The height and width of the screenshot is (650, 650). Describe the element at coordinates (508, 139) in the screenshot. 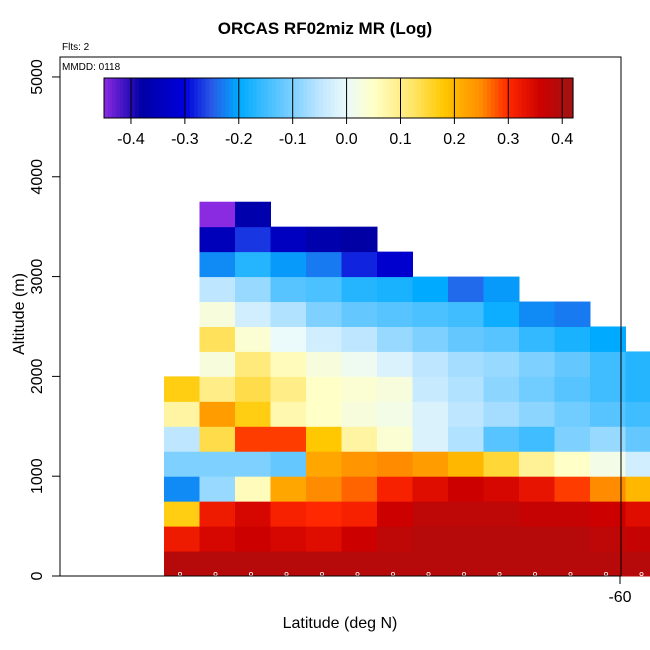

I see `colorbar-tick-label: 0.3` at that location.